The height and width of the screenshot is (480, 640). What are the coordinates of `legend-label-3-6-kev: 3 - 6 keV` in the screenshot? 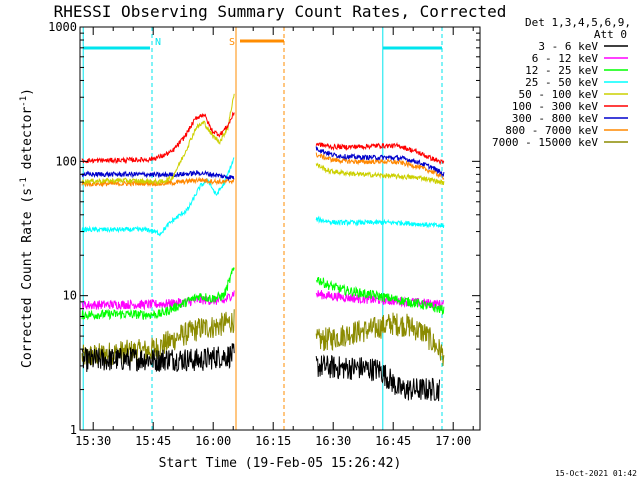 It's located at (568, 46).